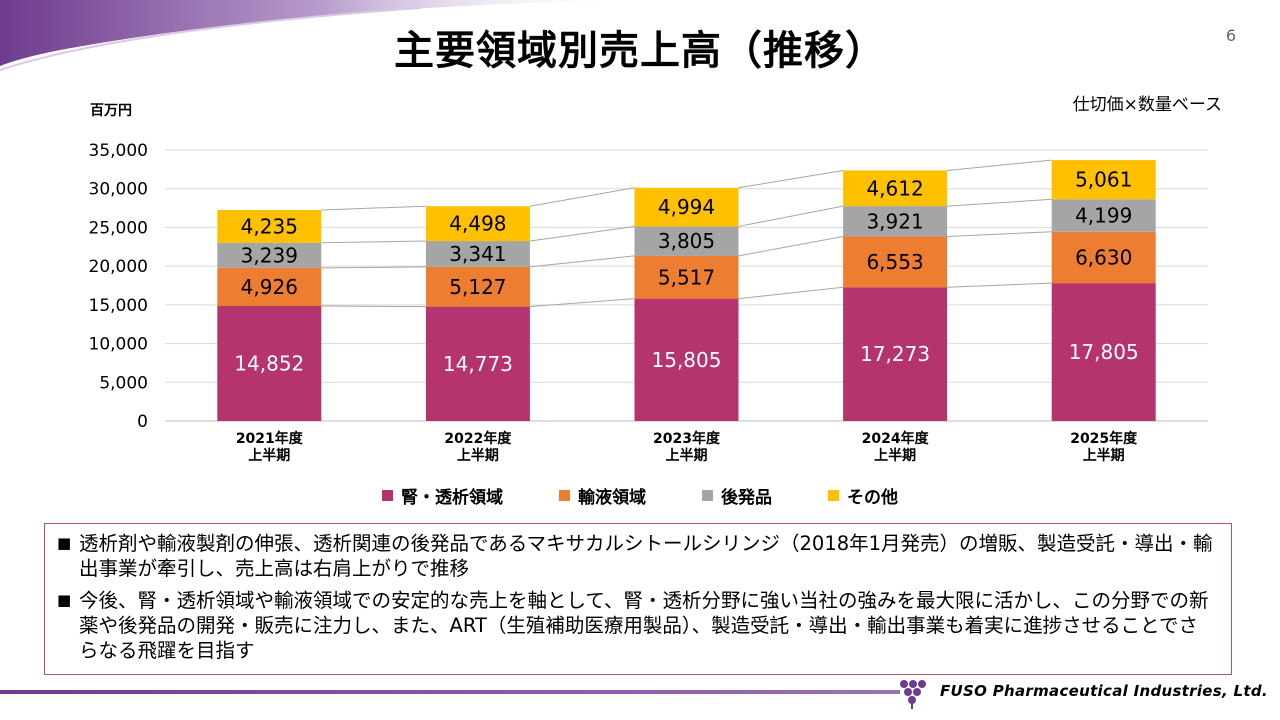 The image size is (1280, 720). I want to click on data-label: 4,994, so click(686, 207).